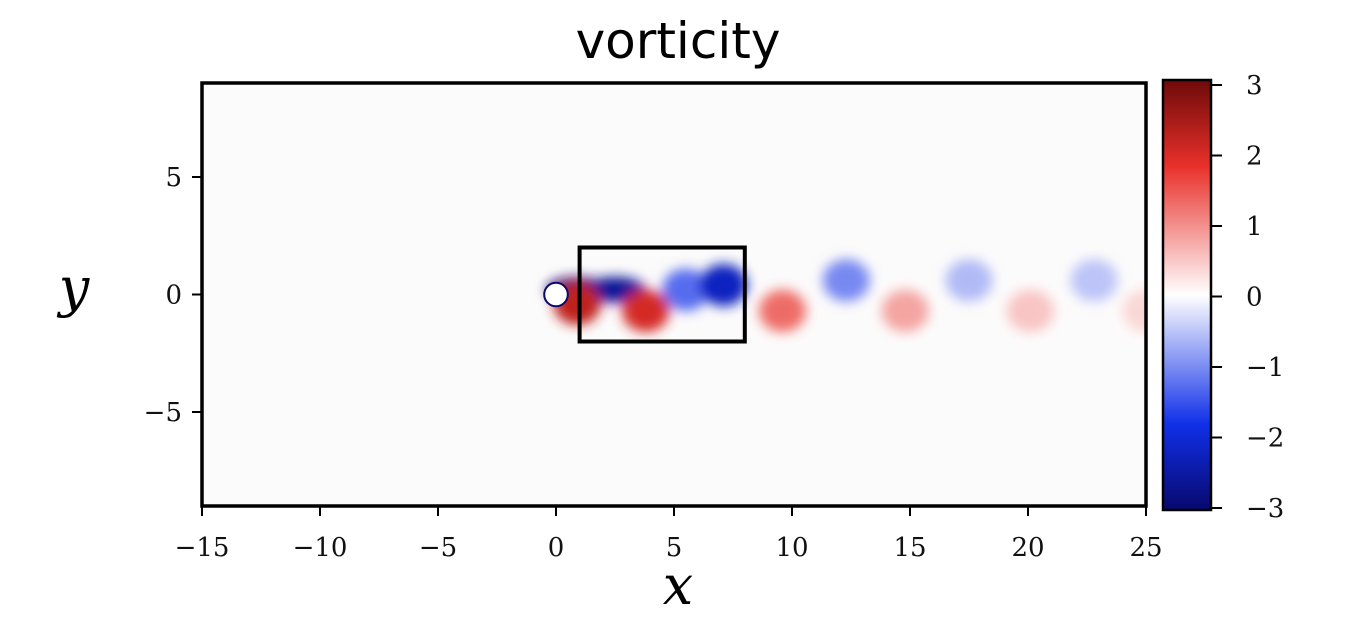  I want to click on x-tick-label: 15, so click(909, 548).